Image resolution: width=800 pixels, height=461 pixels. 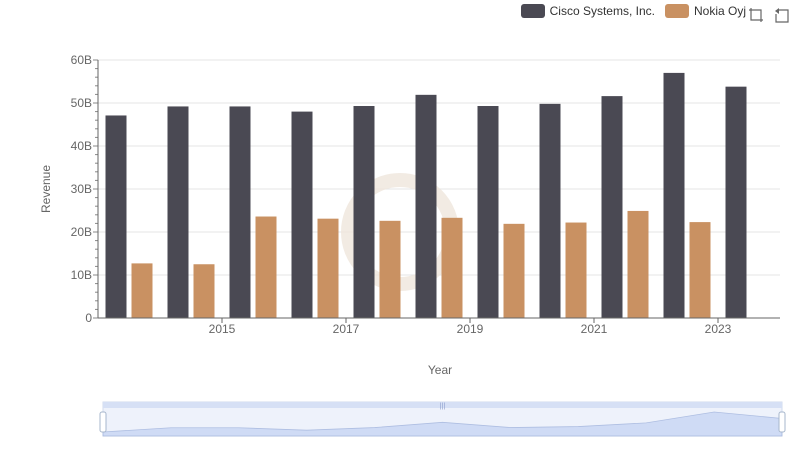 I want to click on legend-item: Nokia Oyj, so click(x=705, y=11).